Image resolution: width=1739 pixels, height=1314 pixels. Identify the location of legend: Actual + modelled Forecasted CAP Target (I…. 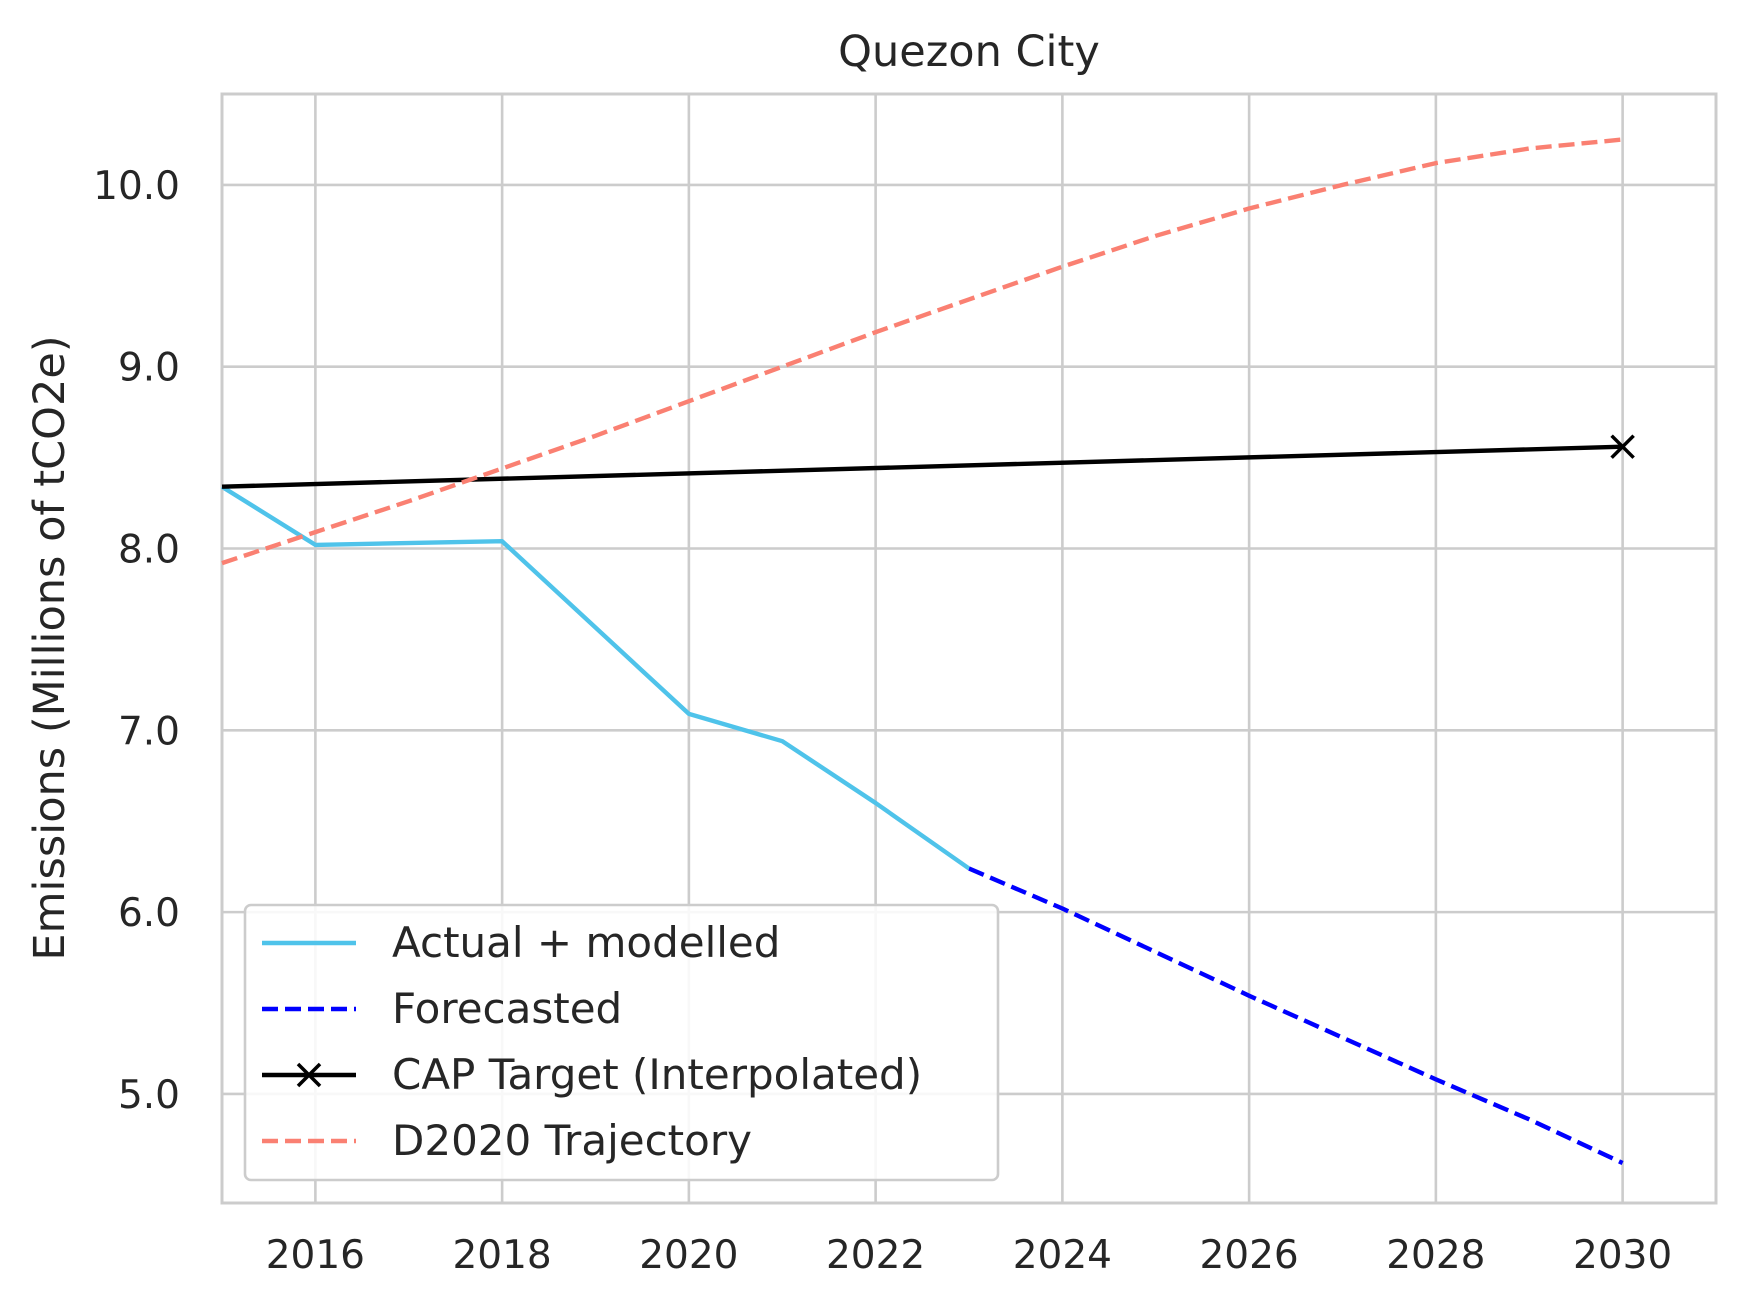
(621, 1042).